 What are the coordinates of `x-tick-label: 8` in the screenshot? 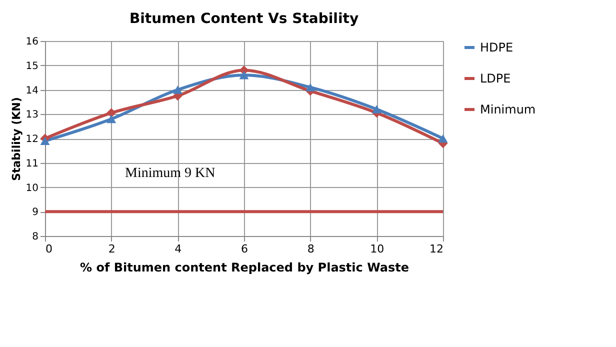 It's located at (310, 249).